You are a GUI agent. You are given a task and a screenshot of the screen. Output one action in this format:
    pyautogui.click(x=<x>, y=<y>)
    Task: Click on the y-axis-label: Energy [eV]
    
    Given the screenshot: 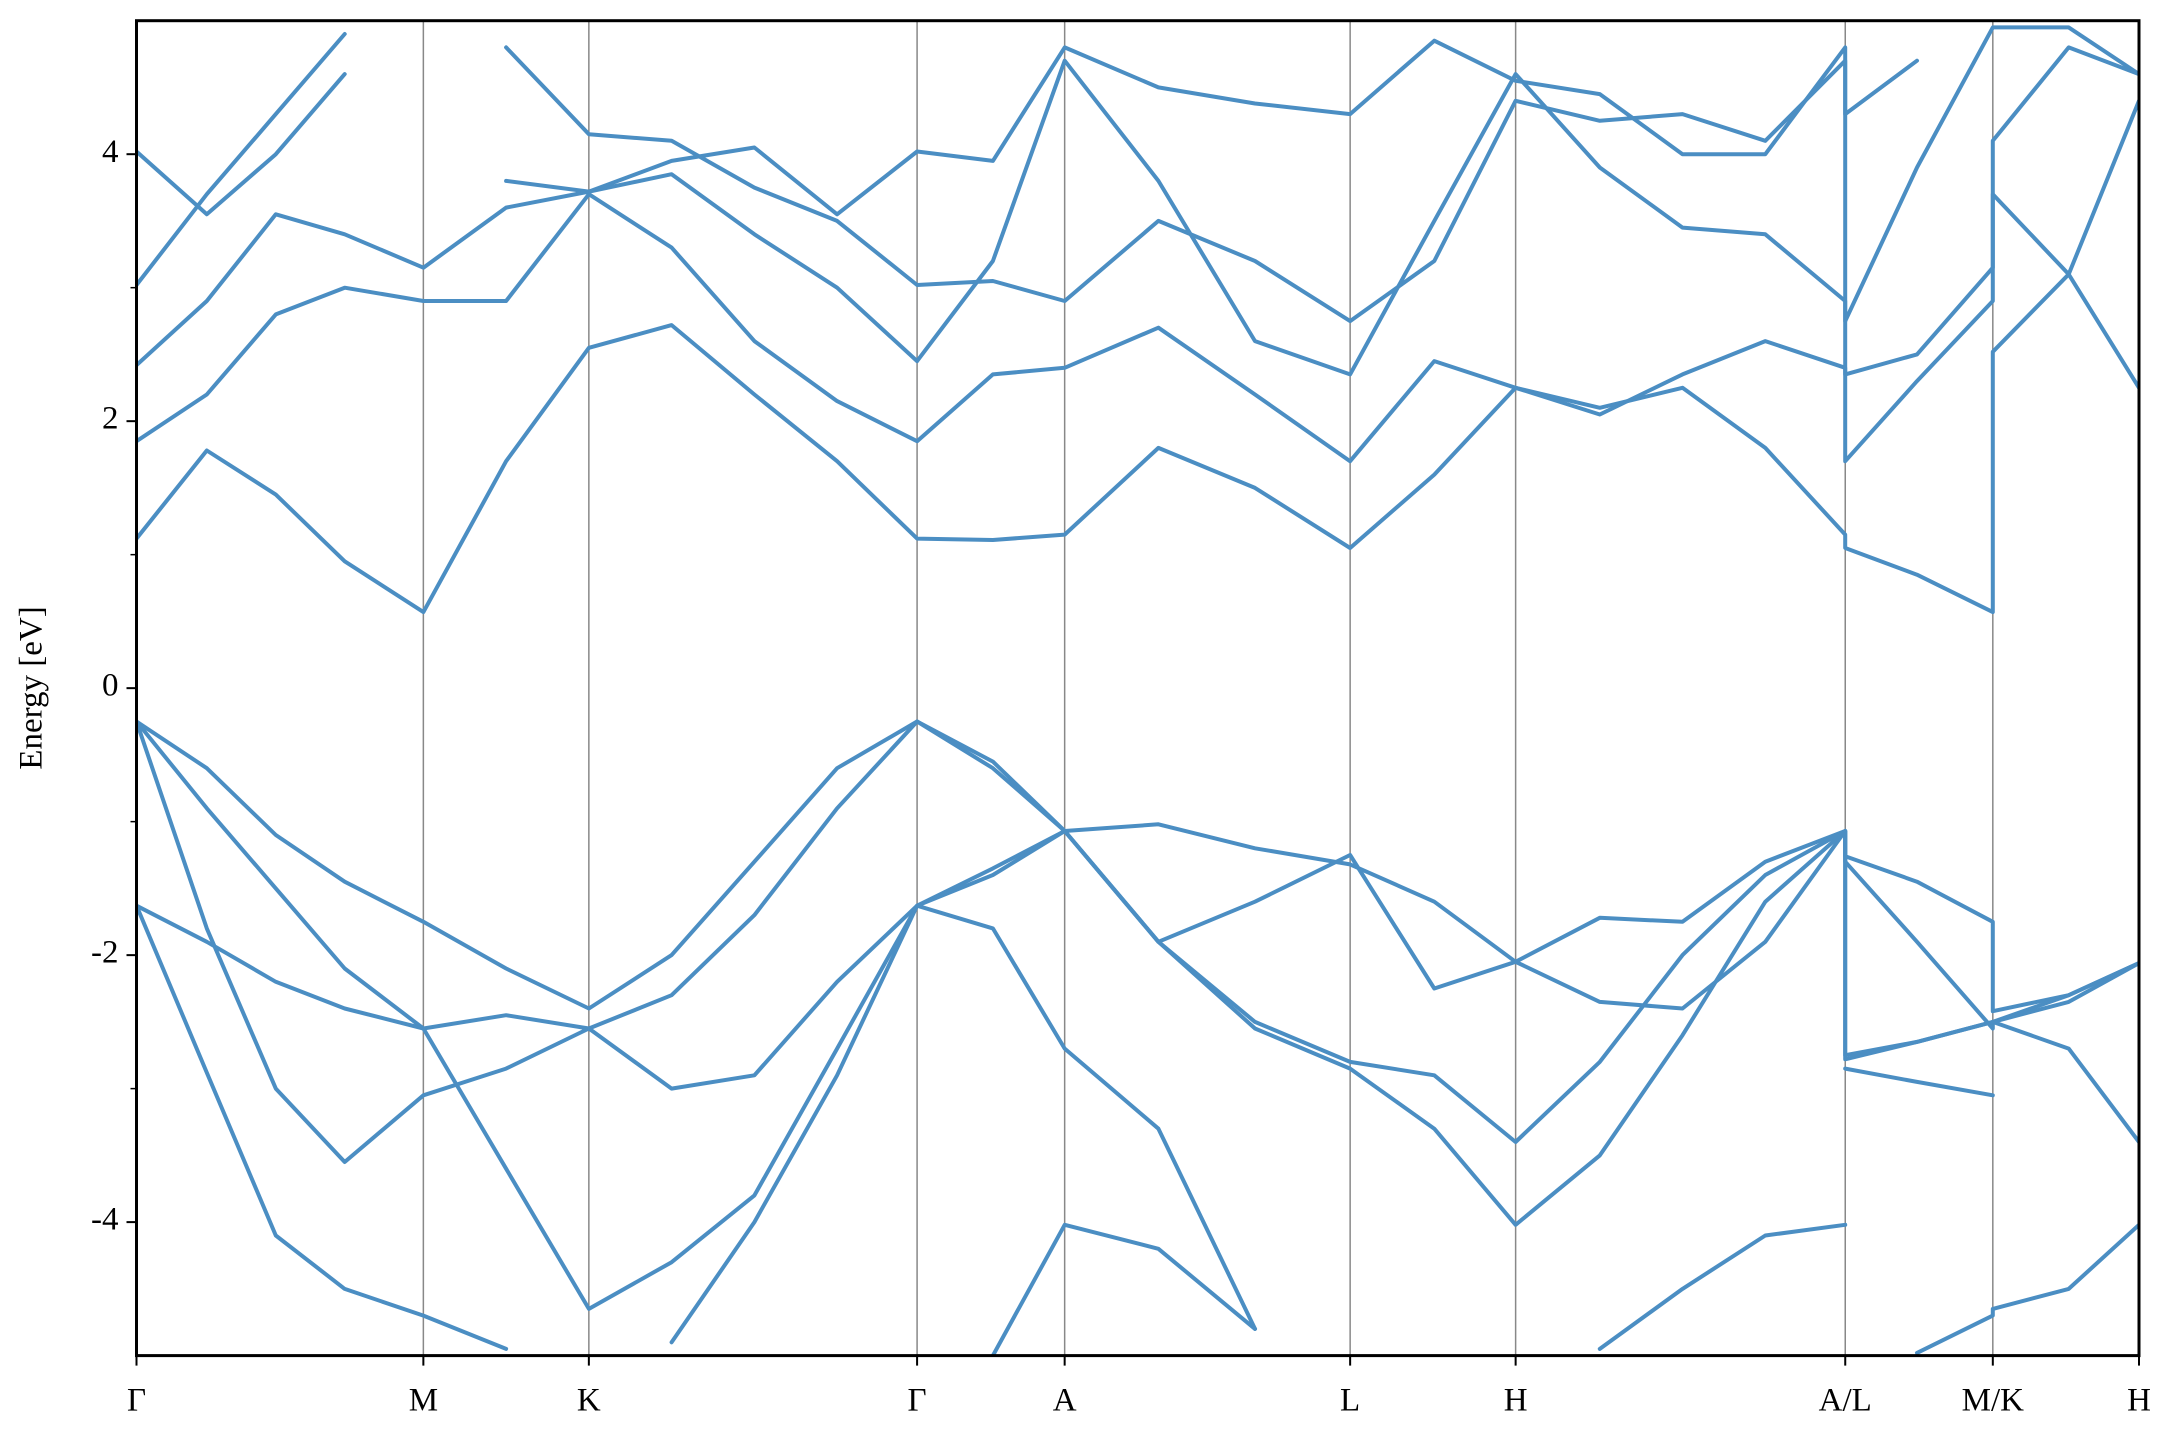 What is the action you would take?
    pyautogui.click(x=32, y=687)
    